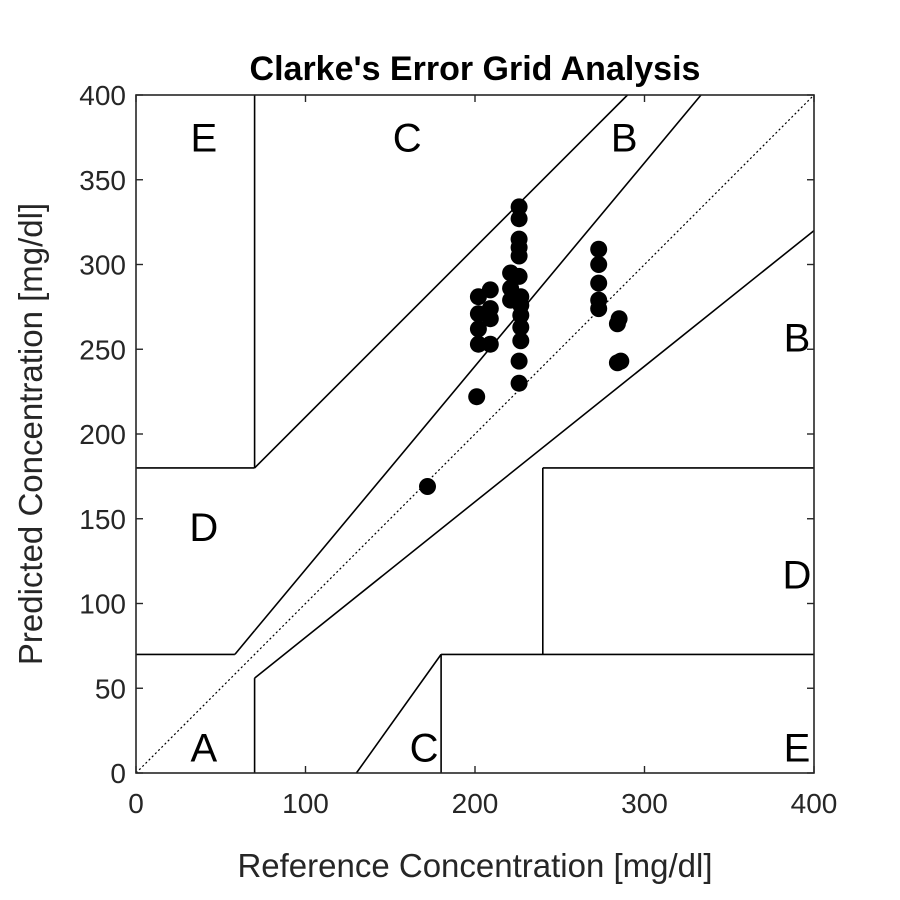  I want to click on y-tick-label: 100, so click(102, 604).